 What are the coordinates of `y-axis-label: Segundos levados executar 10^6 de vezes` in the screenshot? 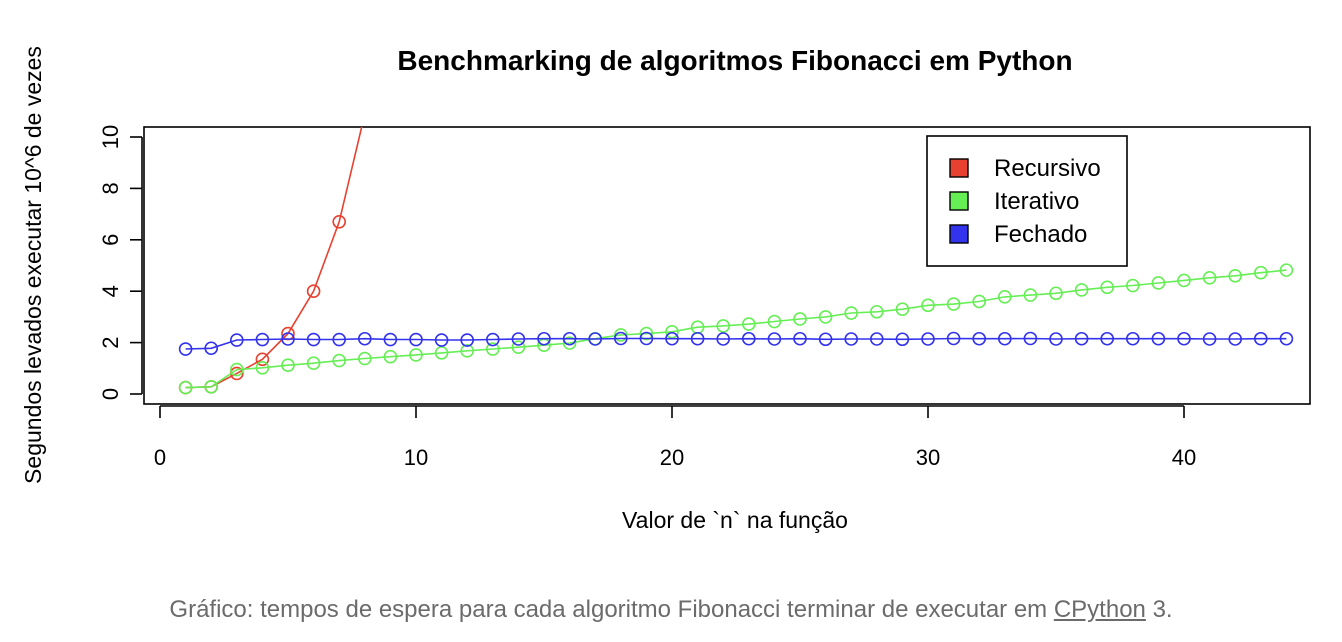 It's located at (33, 265).